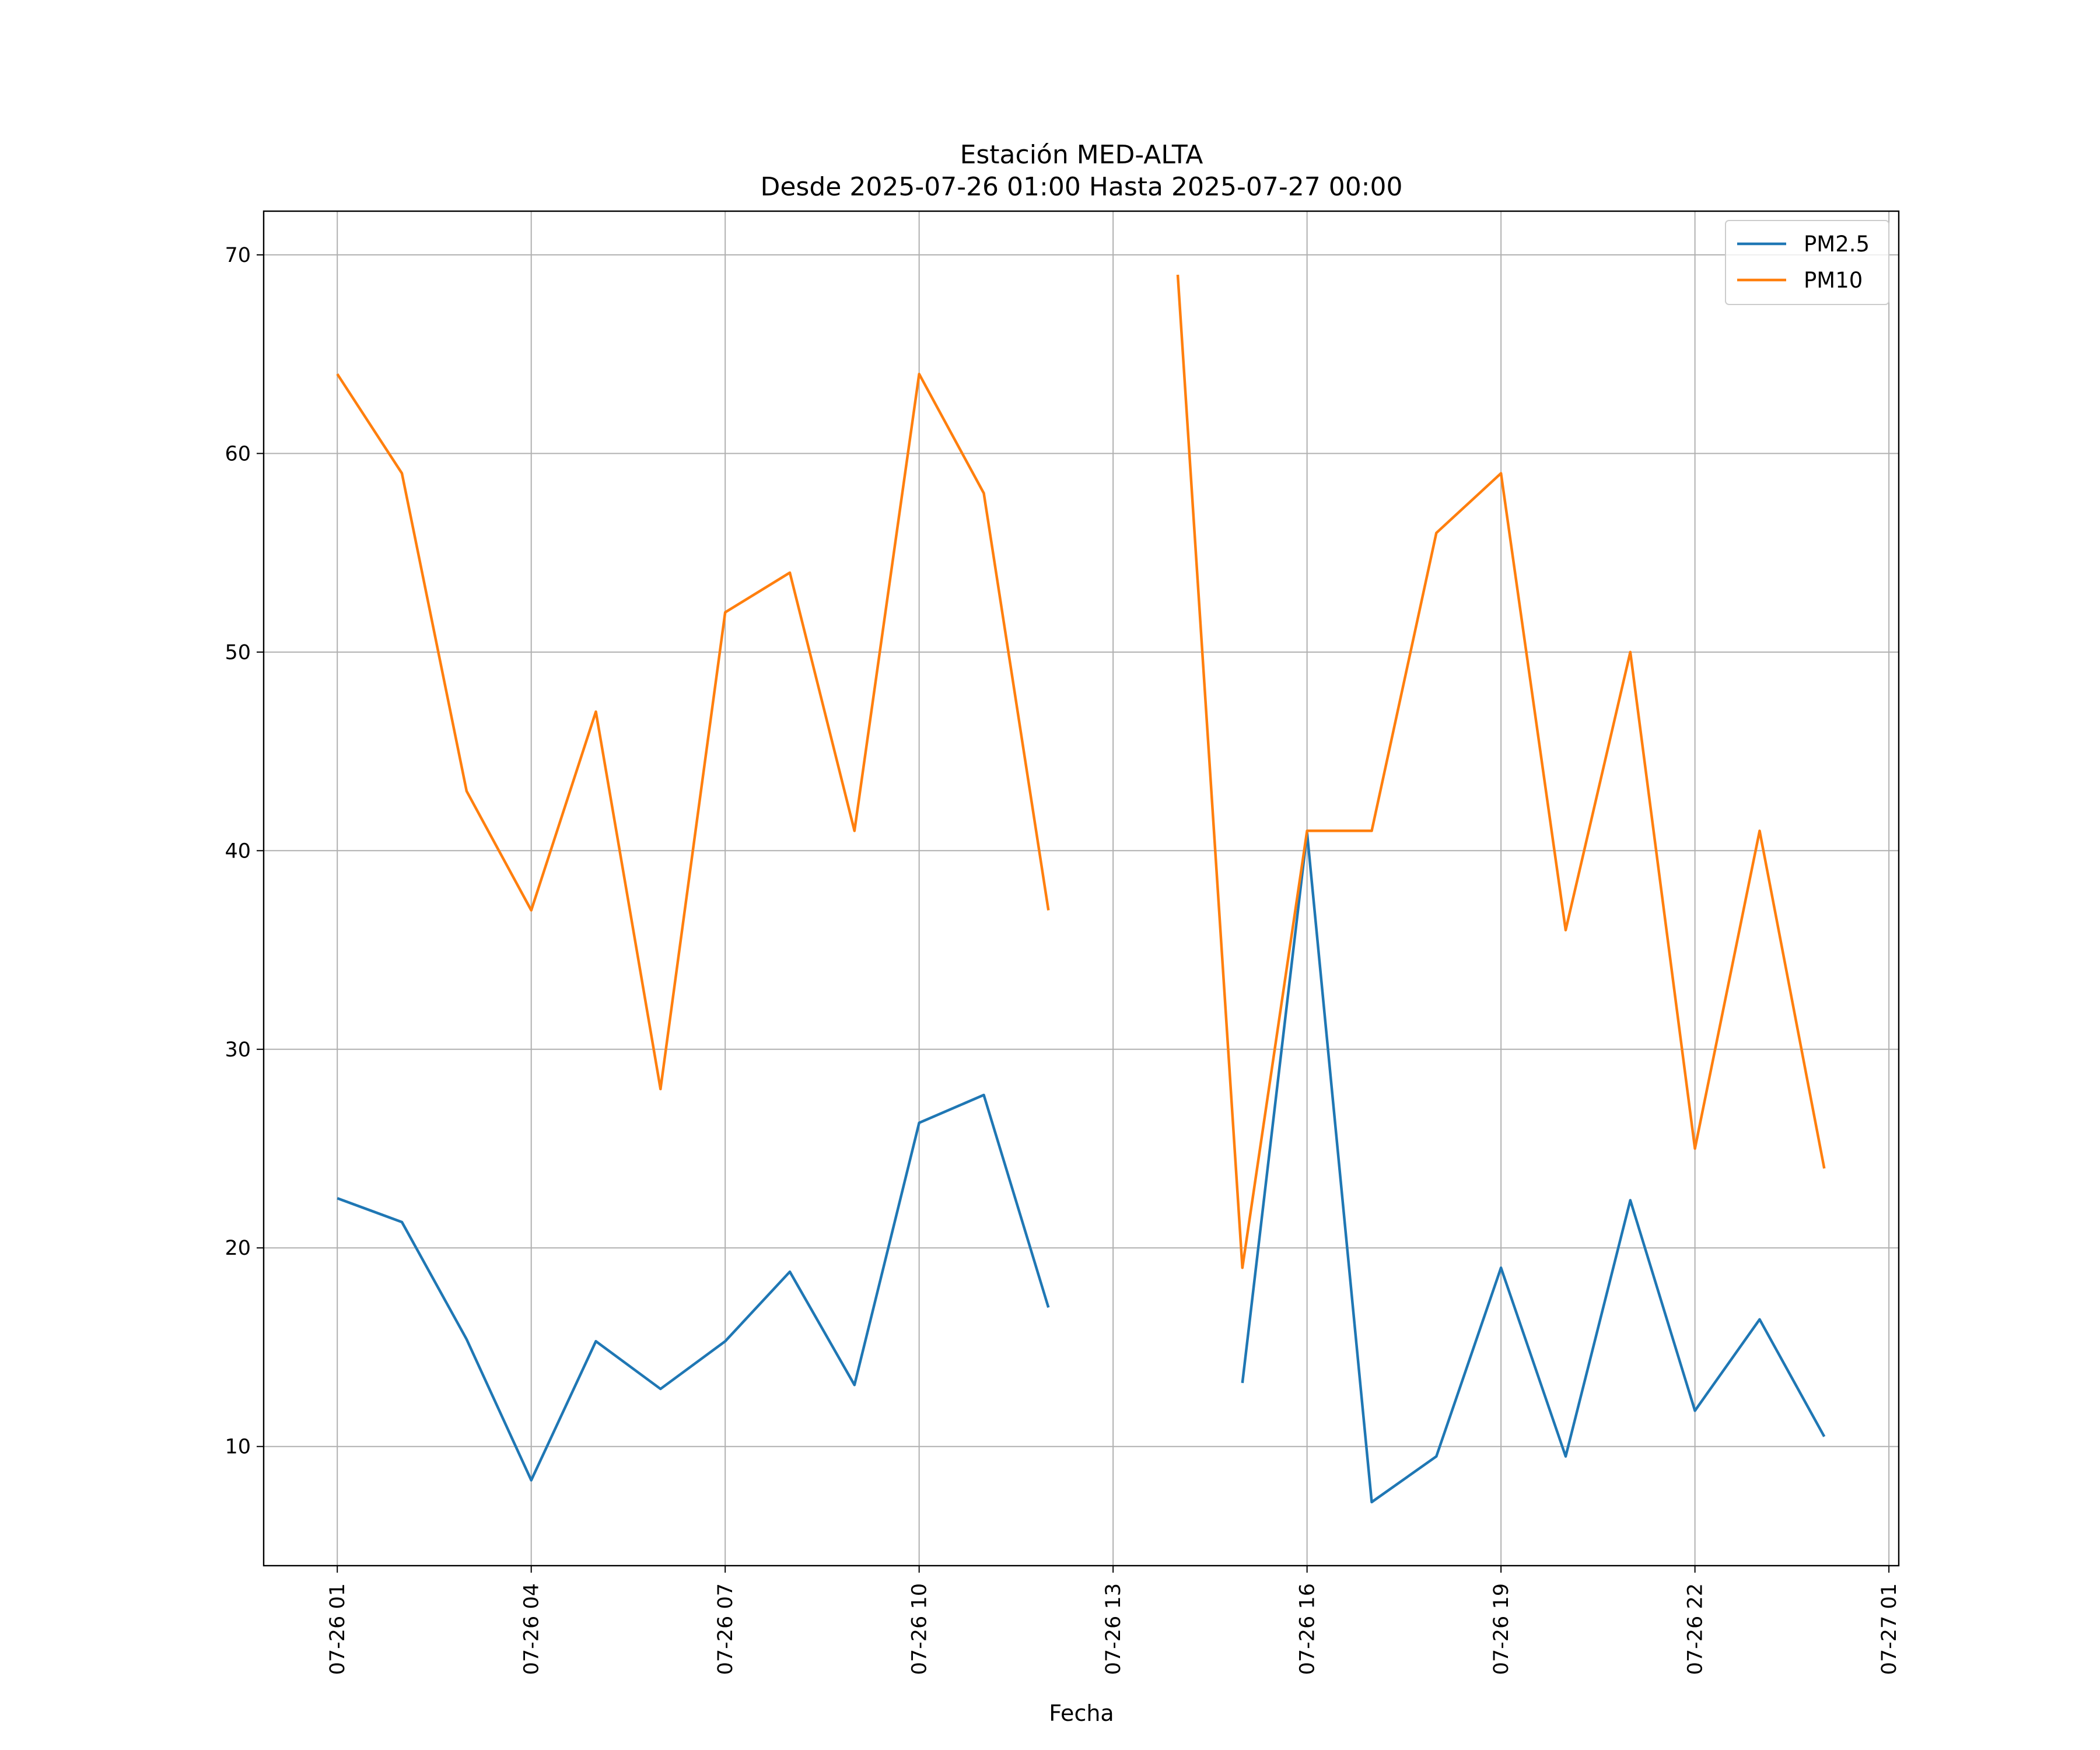 The height and width of the screenshot is (1750, 2100). I want to click on legend-label: PM10, so click(1833, 280).